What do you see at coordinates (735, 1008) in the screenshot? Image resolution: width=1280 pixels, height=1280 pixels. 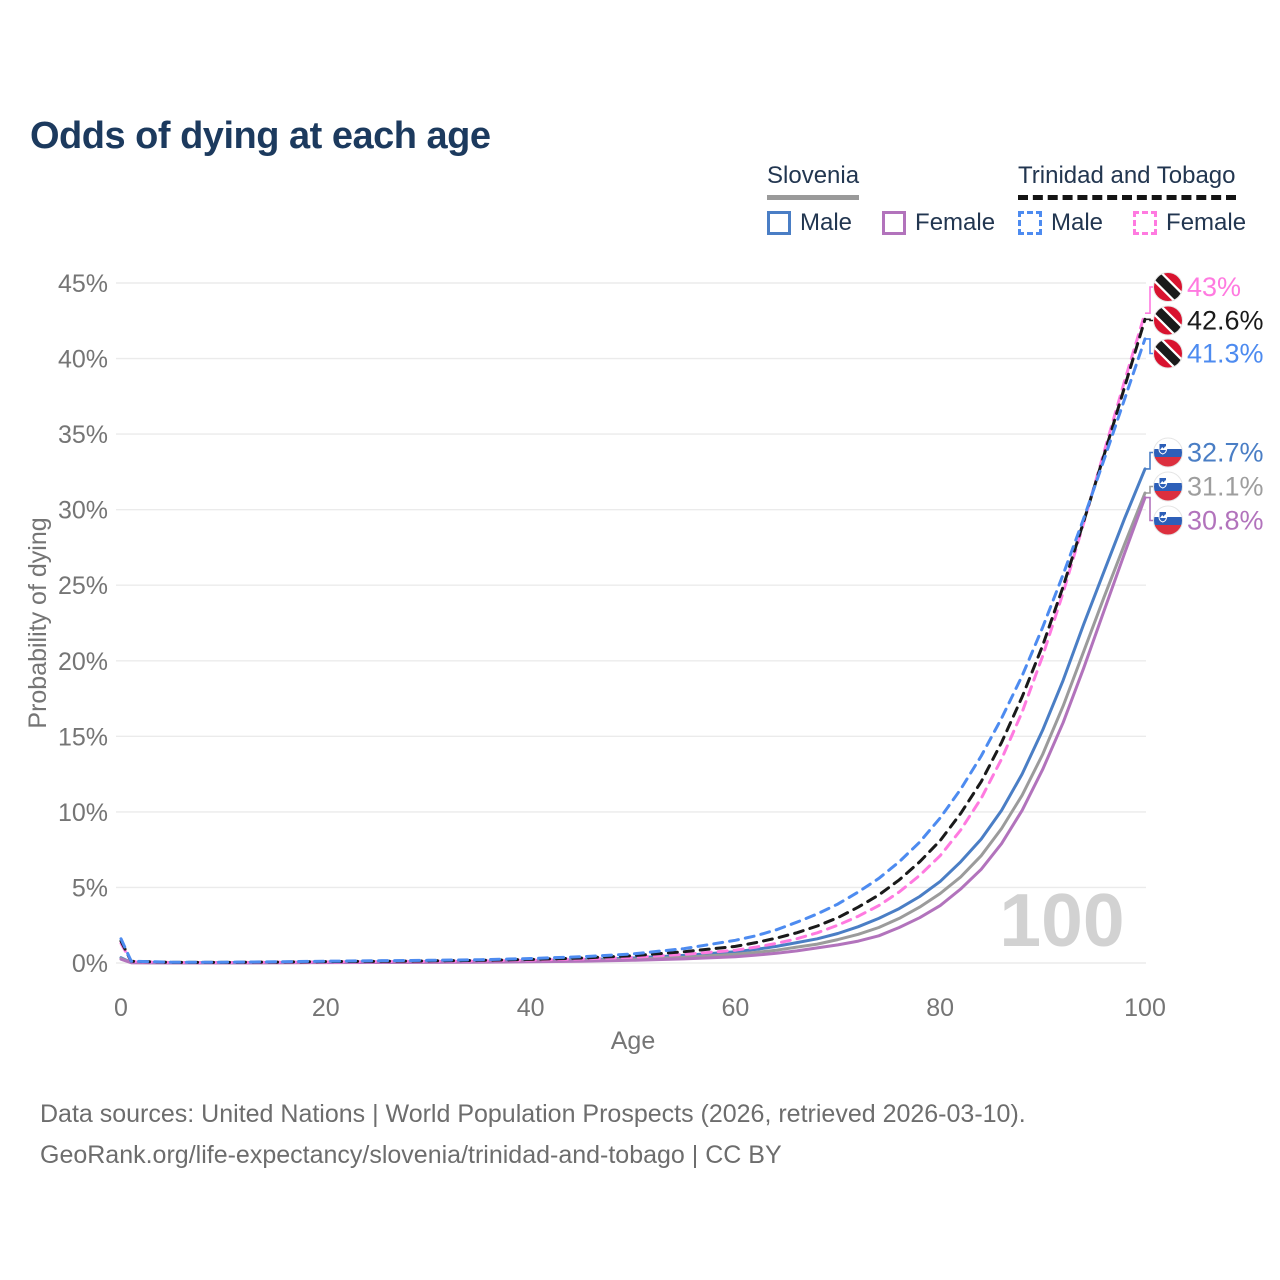 I see `x-tick-60: 60` at bounding box center [735, 1008].